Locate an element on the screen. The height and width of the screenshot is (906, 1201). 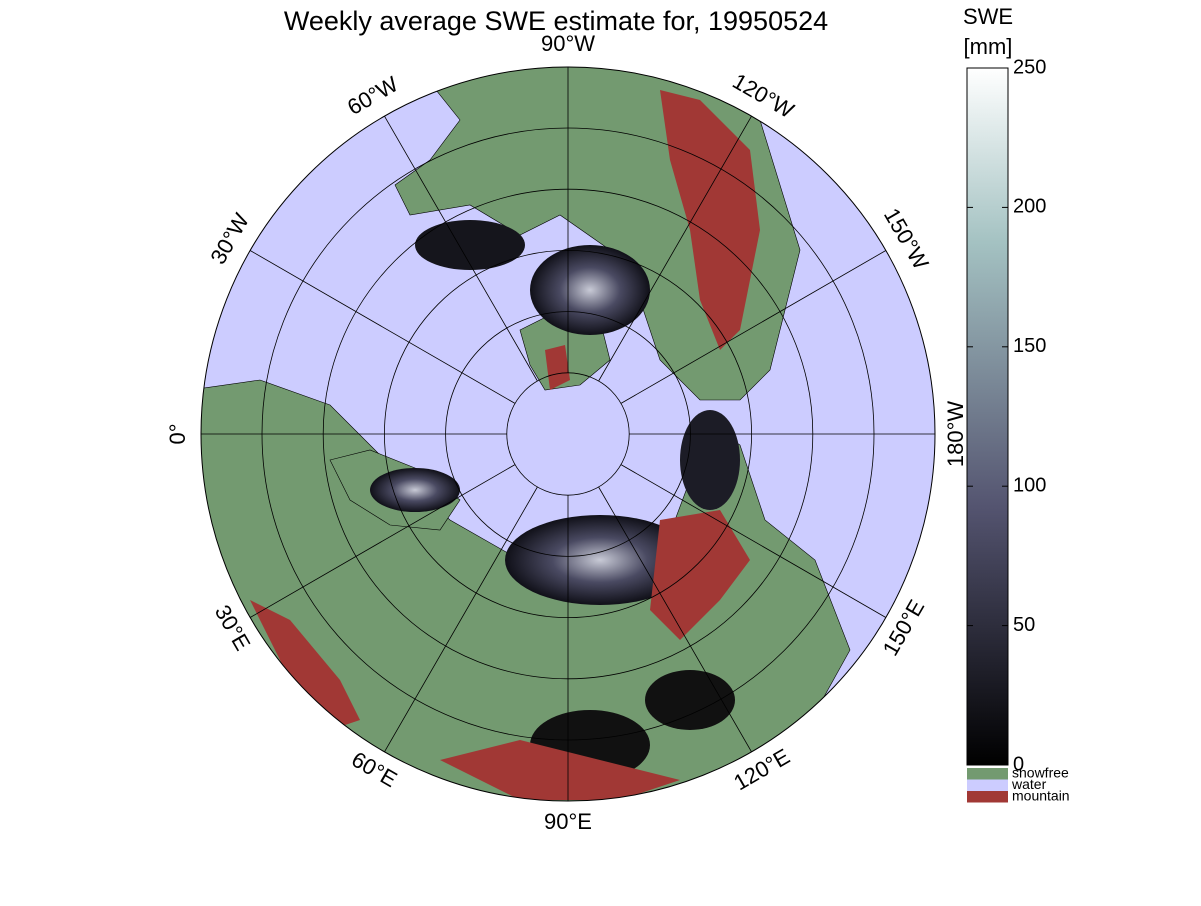
colorbar-tick-label: 150 is located at coordinates (1029, 346).